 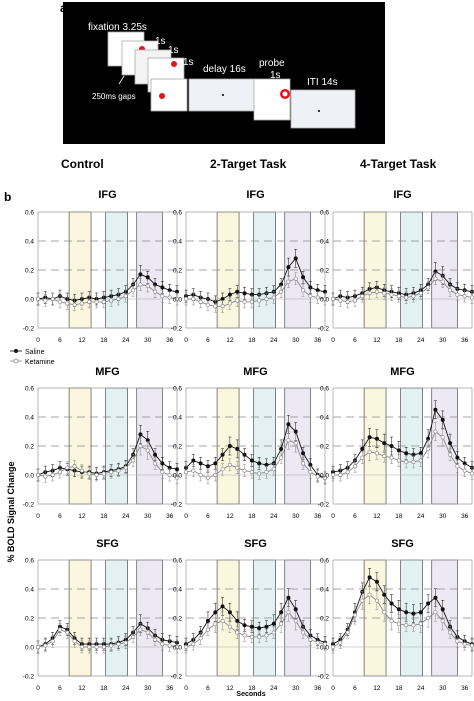 I want to click on y-tick-label: 0.4, so click(x=177, y=590).